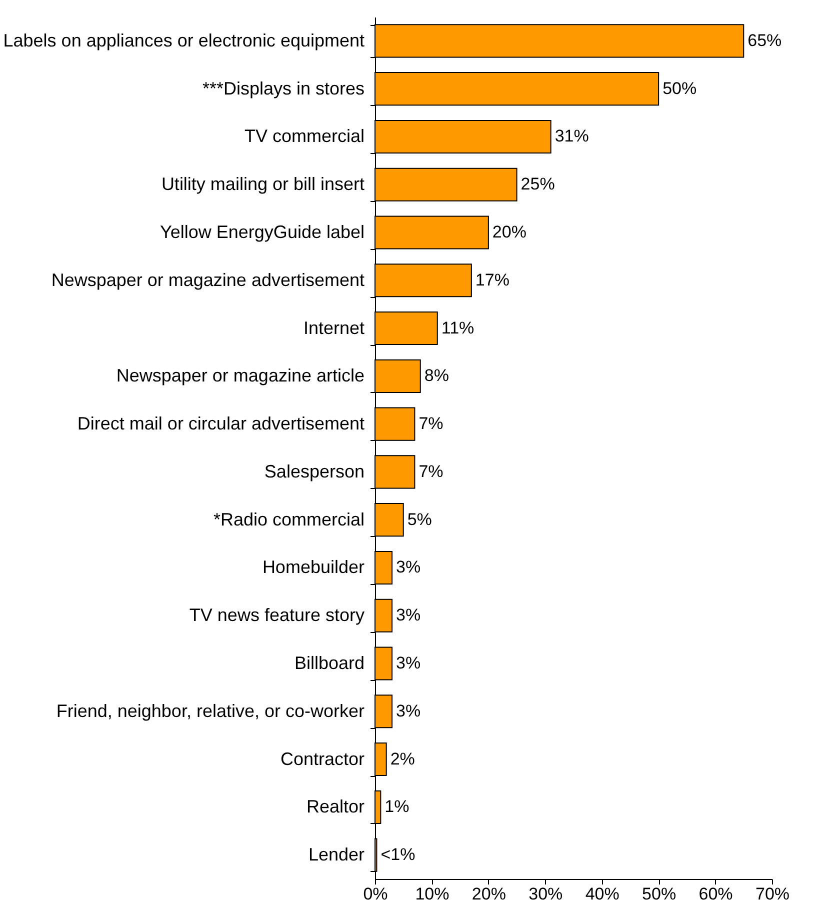  I want to click on y-tick-label: TV news feature story, so click(276, 615).